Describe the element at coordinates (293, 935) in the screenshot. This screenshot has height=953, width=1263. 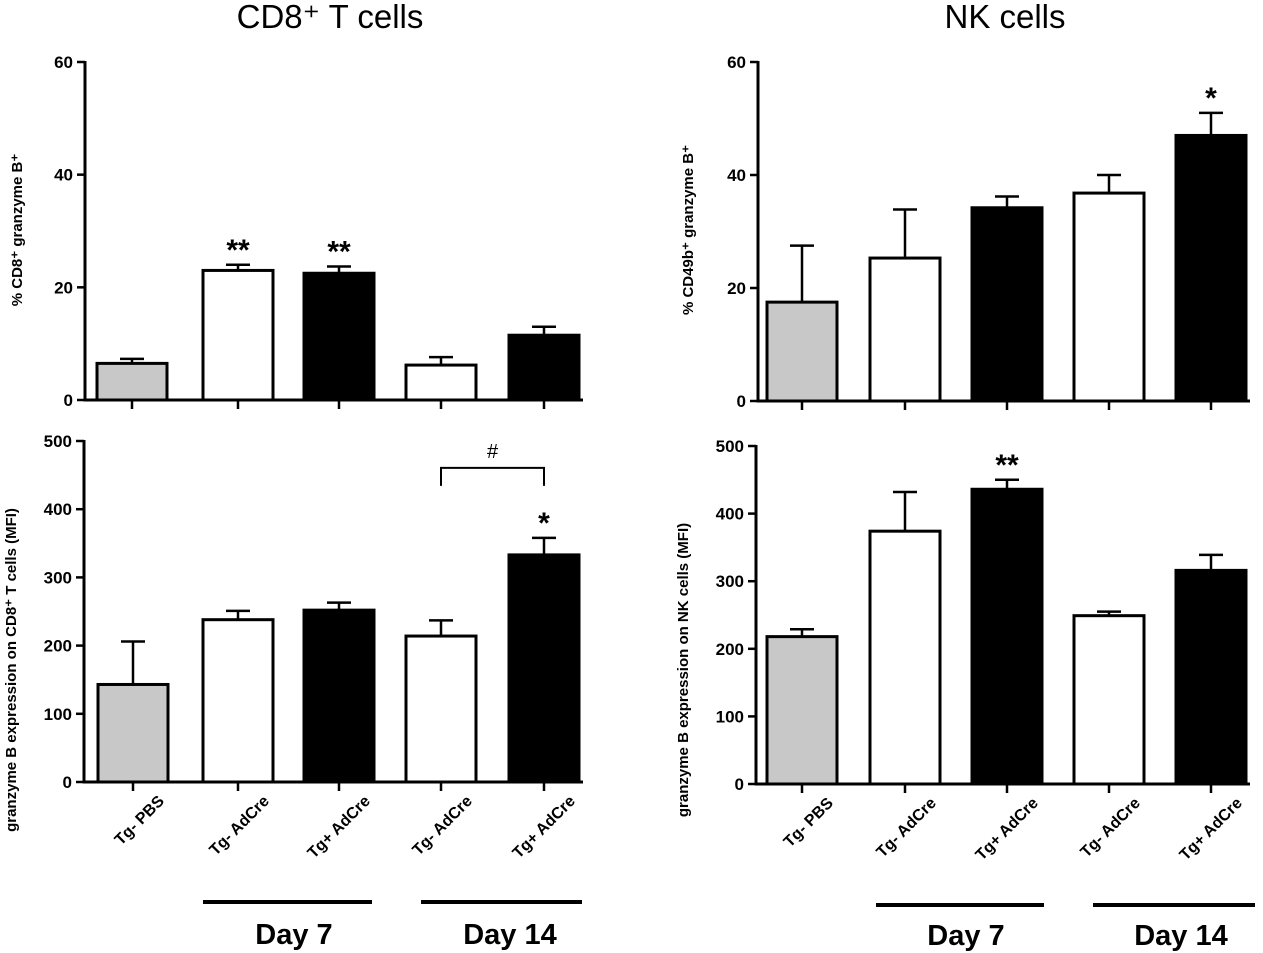
I see `left-day7-label: Day 7` at that location.